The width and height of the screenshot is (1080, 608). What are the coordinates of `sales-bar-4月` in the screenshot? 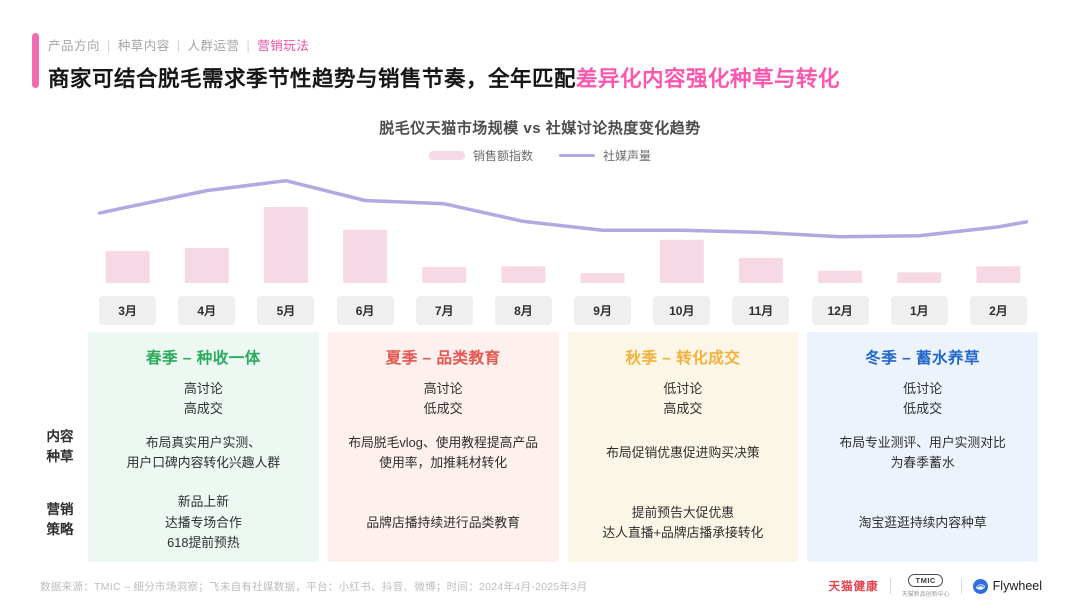 It's located at (206, 265).